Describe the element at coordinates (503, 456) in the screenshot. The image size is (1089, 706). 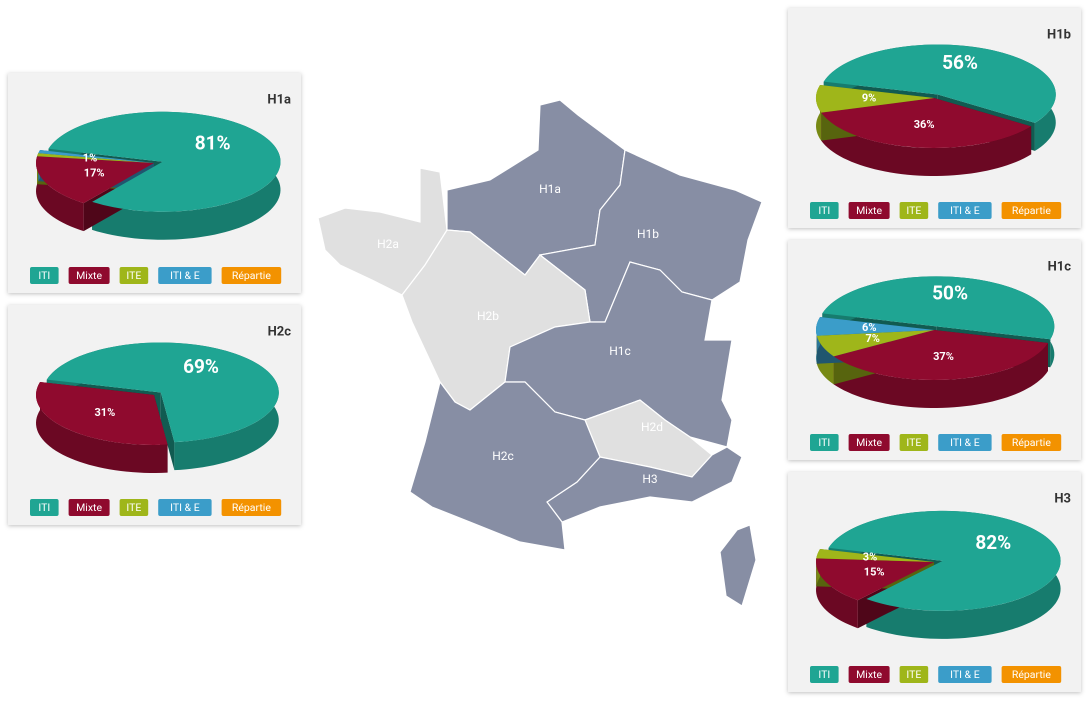
I see `region-label: H2c` at that location.